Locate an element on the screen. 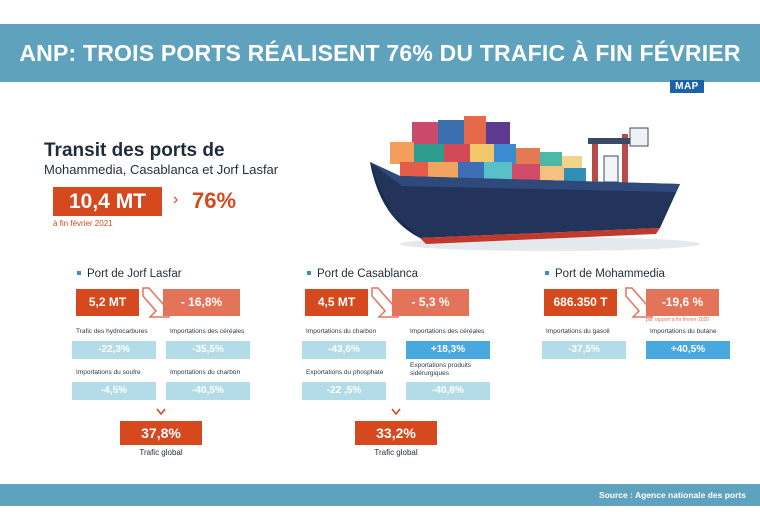  port-casa-name: Port de Casablanca is located at coordinates (368, 274).